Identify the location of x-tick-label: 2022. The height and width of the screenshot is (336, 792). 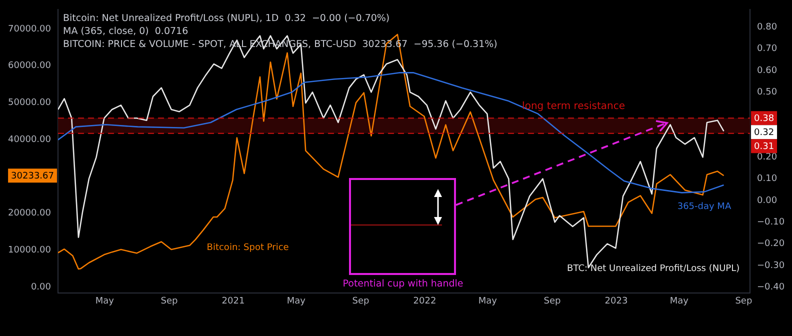
(424, 301).